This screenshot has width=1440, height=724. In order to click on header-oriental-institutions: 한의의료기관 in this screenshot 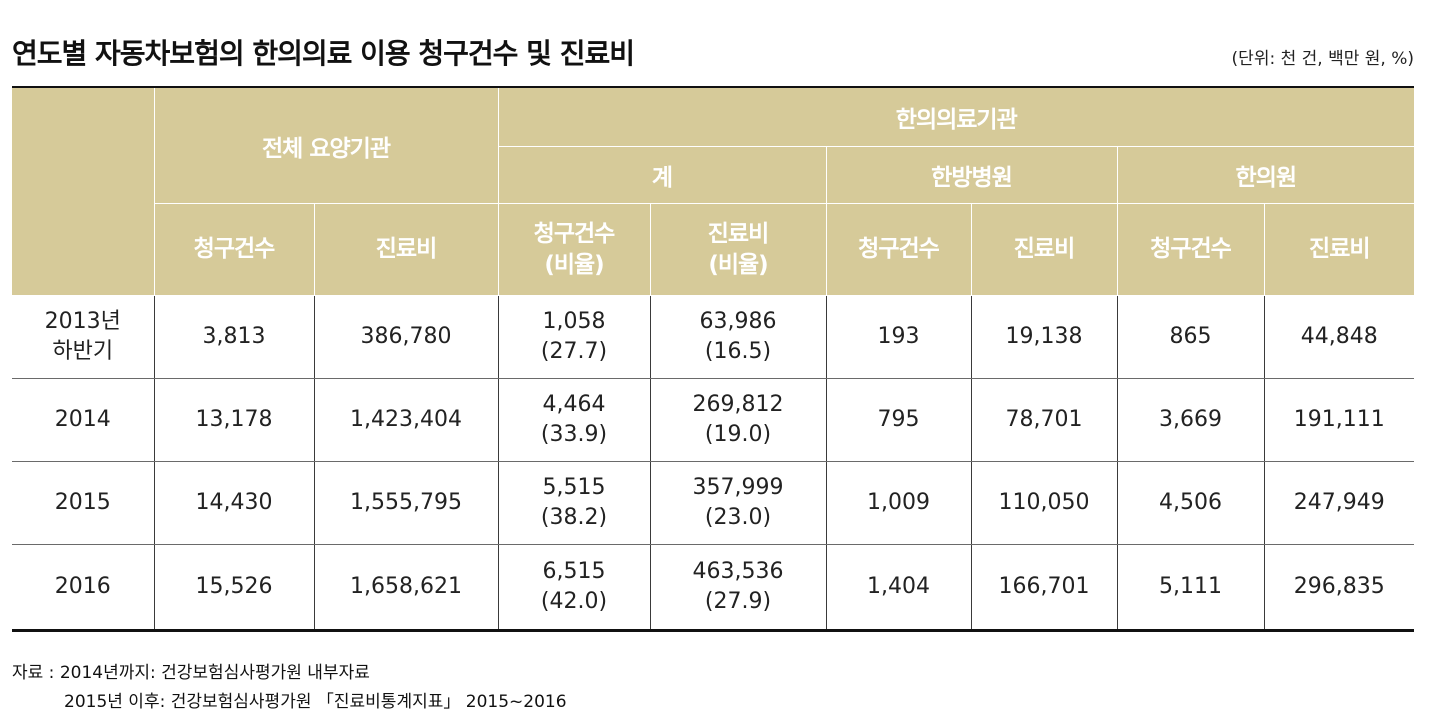, I will do `click(956, 117)`.